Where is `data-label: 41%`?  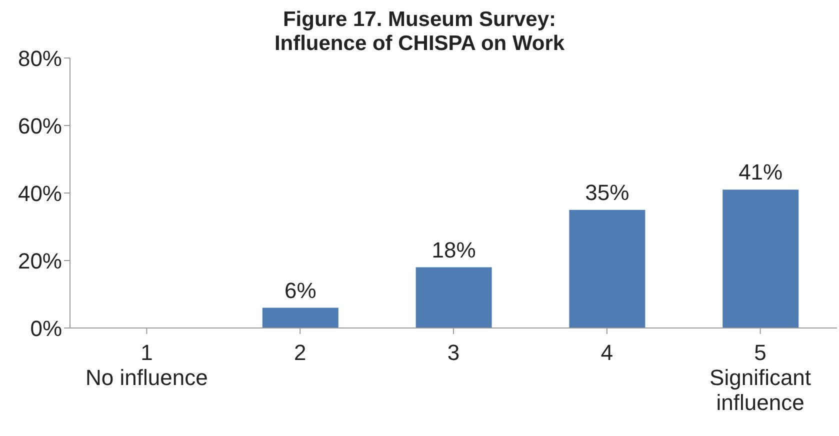 data-label: 41% is located at coordinates (760, 172).